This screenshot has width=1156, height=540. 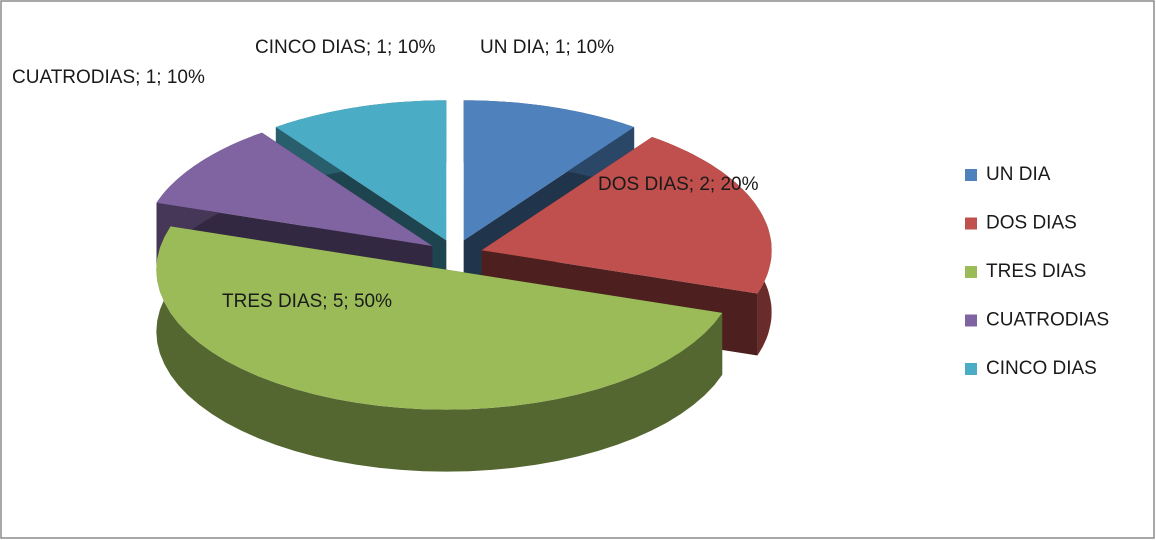 What do you see at coordinates (1018, 174) in the screenshot?
I see `legend-label: UN DIA` at bounding box center [1018, 174].